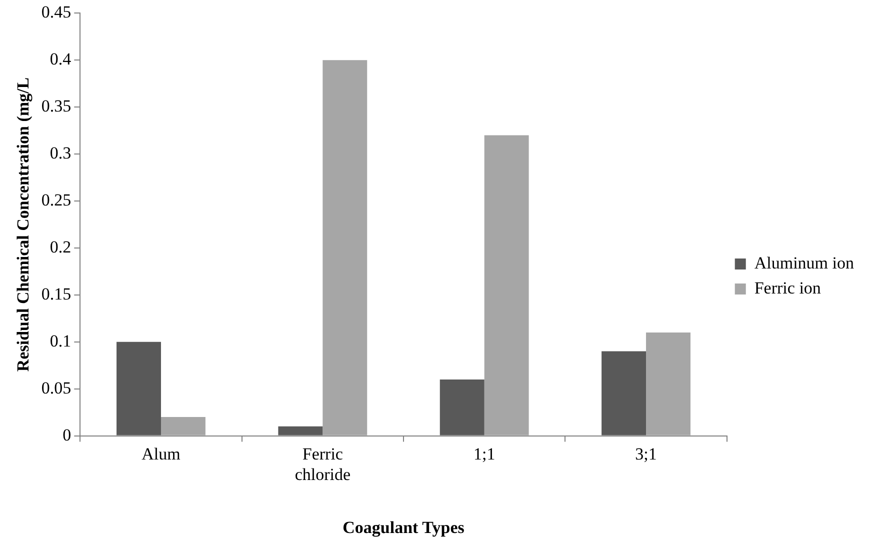 The height and width of the screenshot is (553, 884). Describe the element at coordinates (804, 262) in the screenshot. I see `legend-label: Aluminum ion` at that location.